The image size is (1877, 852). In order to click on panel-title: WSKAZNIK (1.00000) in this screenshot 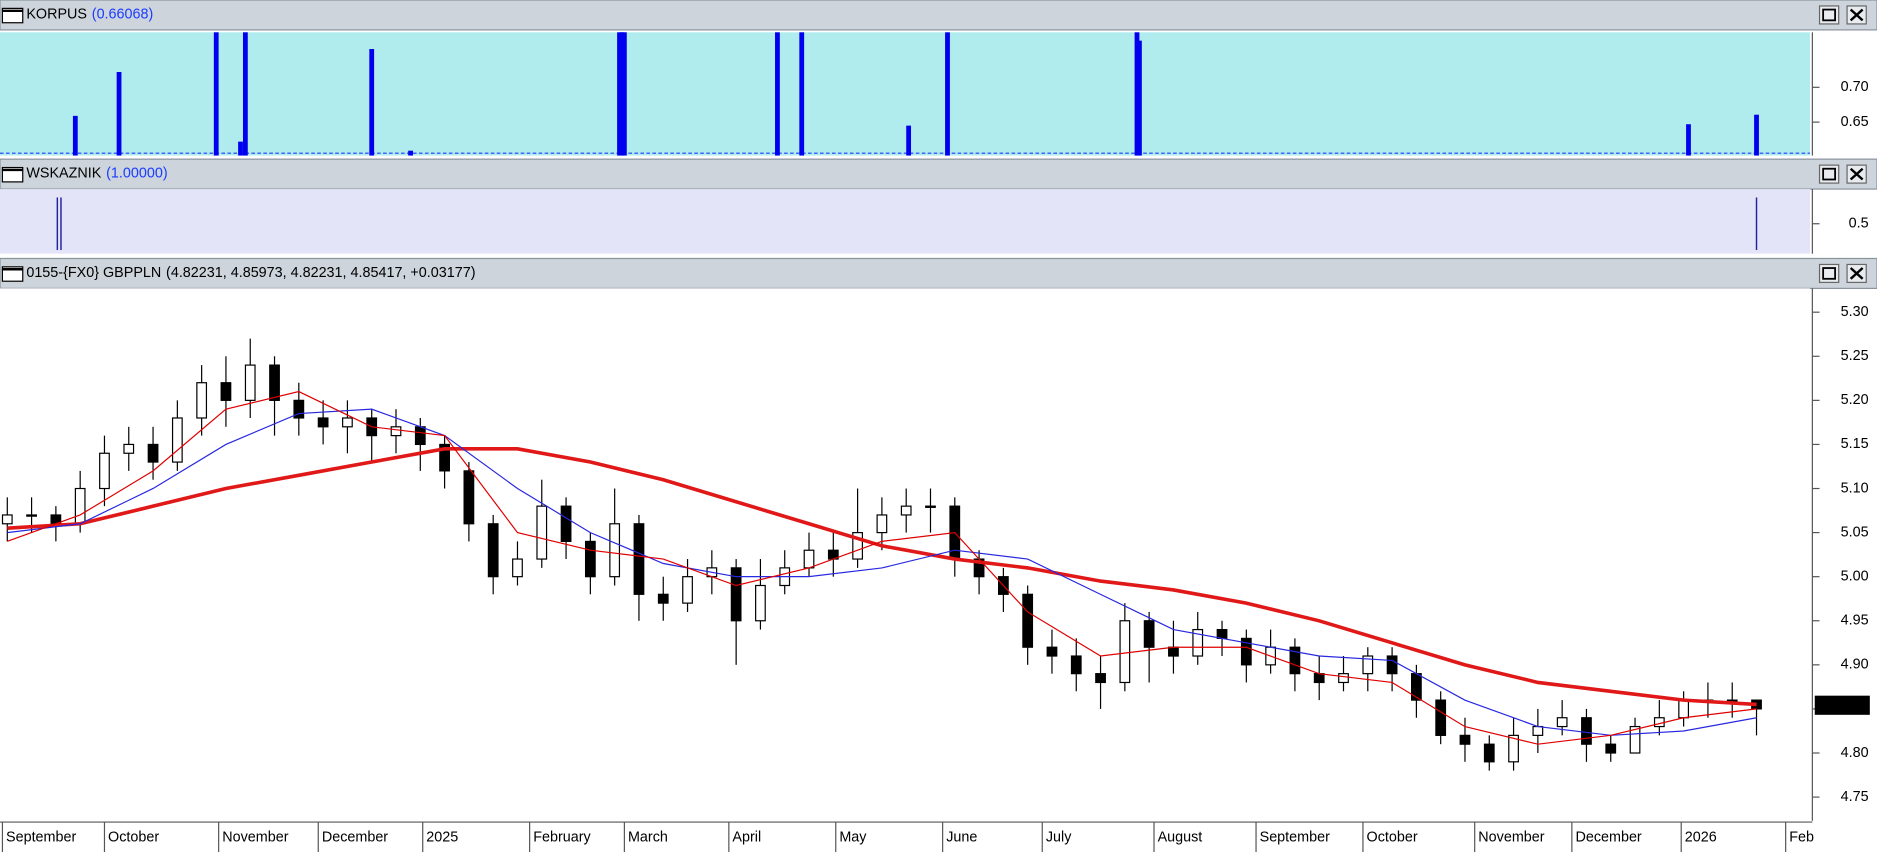, I will do `click(96, 173)`.